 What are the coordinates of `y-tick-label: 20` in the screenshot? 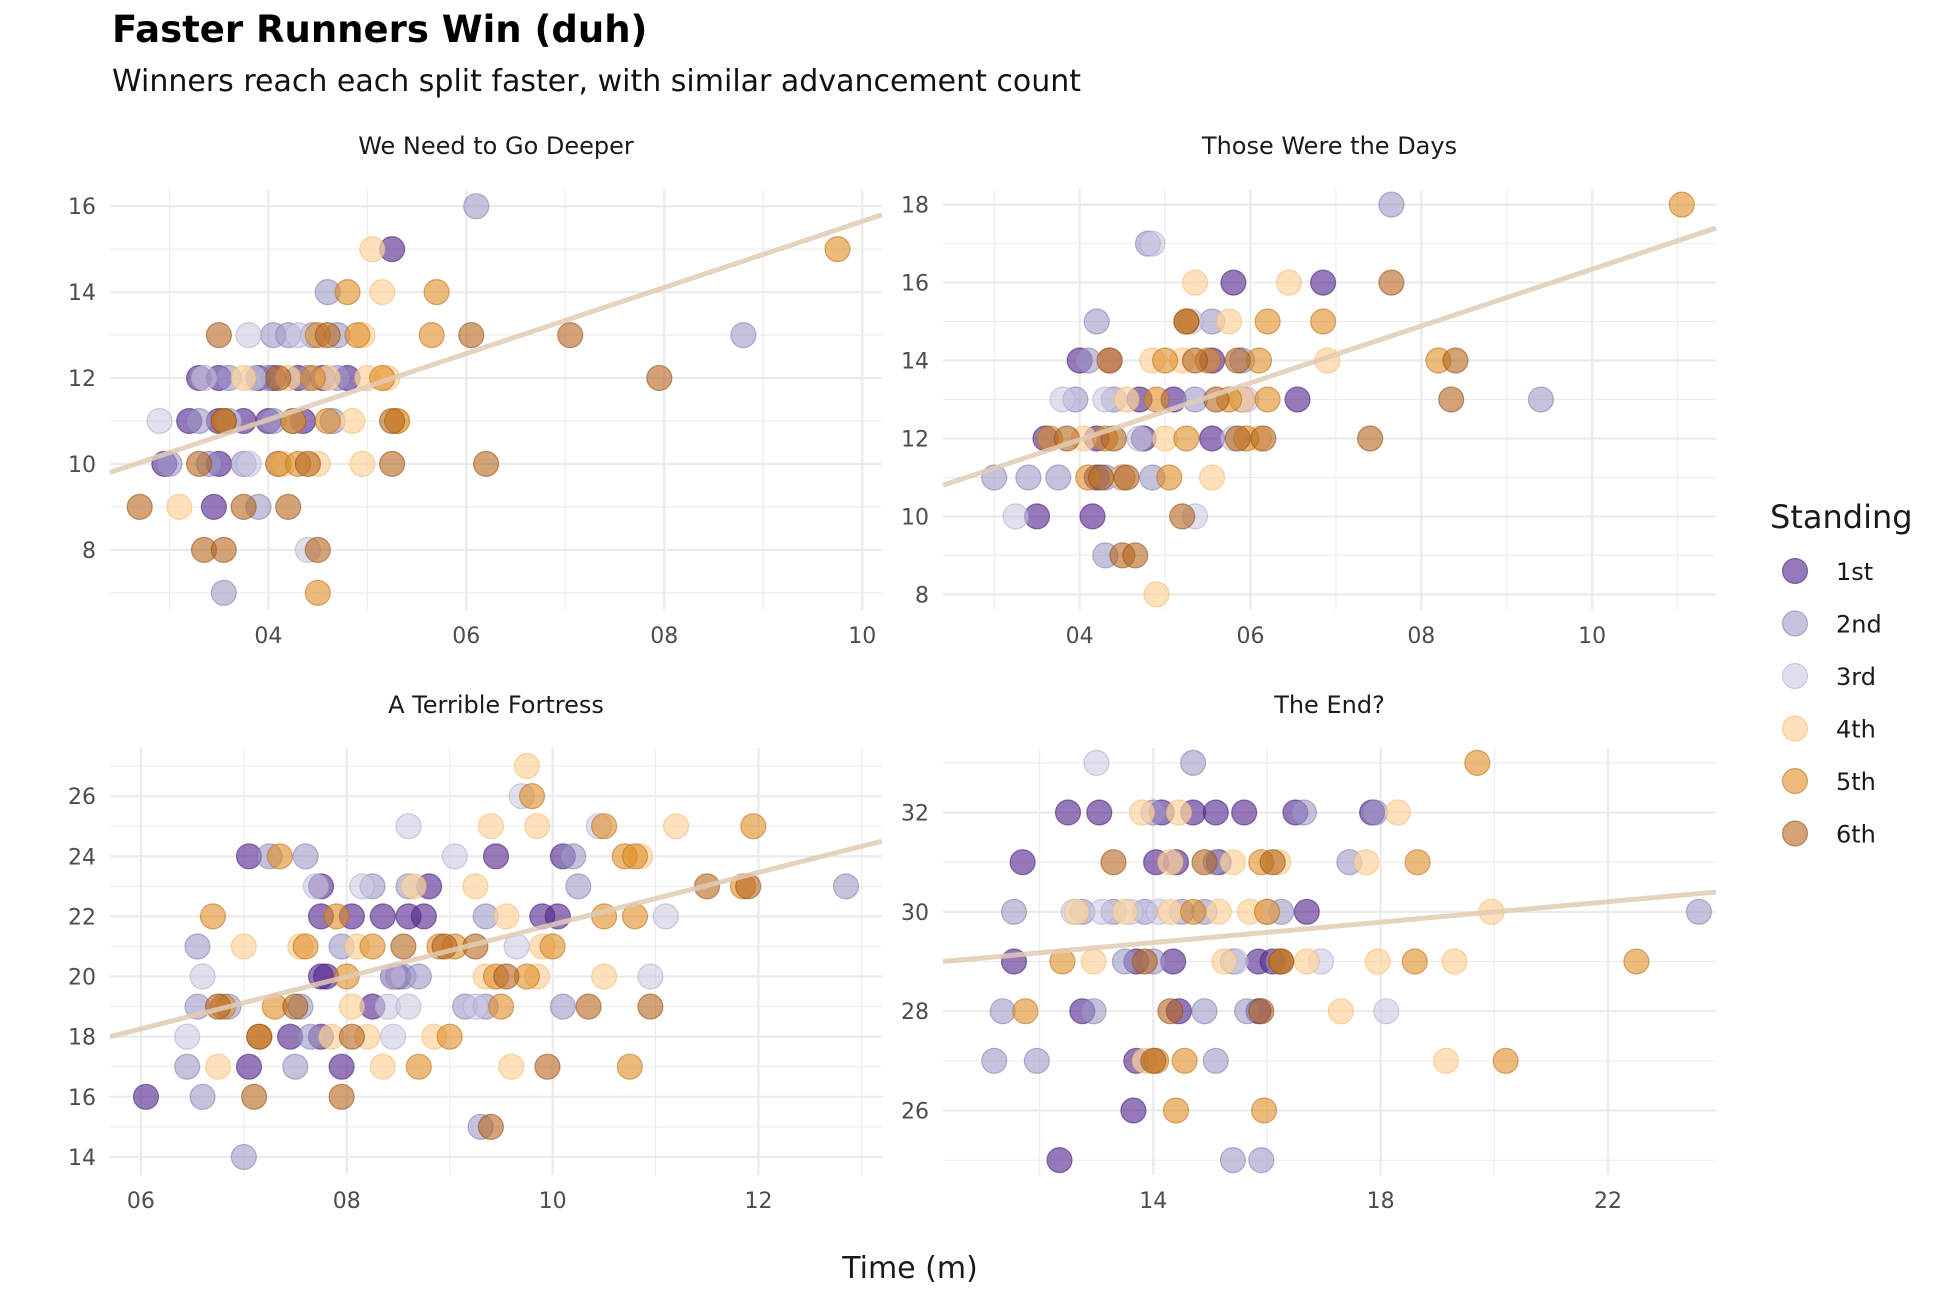 It's located at (82, 978).